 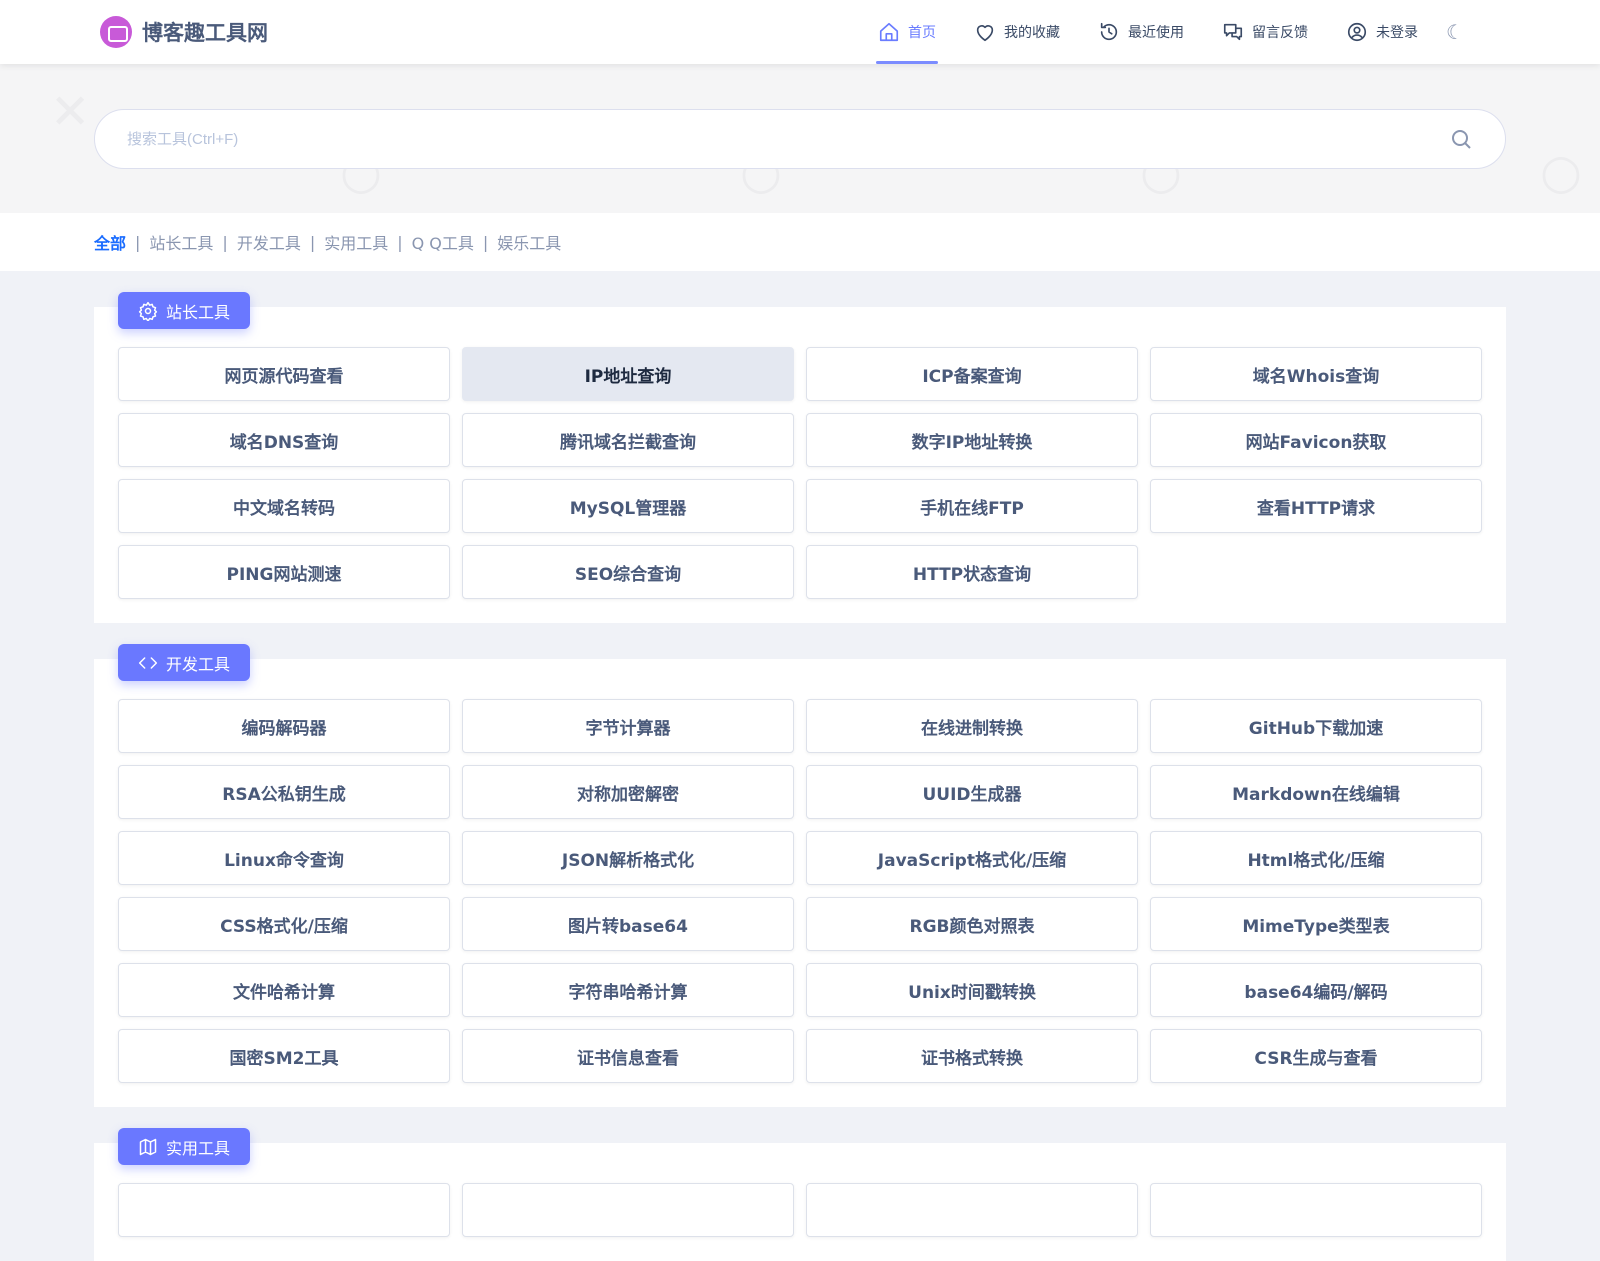 What do you see at coordinates (628, 440) in the screenshot?
I see `tool-button: 腾讯域名拦截查询` at bounding box center [628, 440].